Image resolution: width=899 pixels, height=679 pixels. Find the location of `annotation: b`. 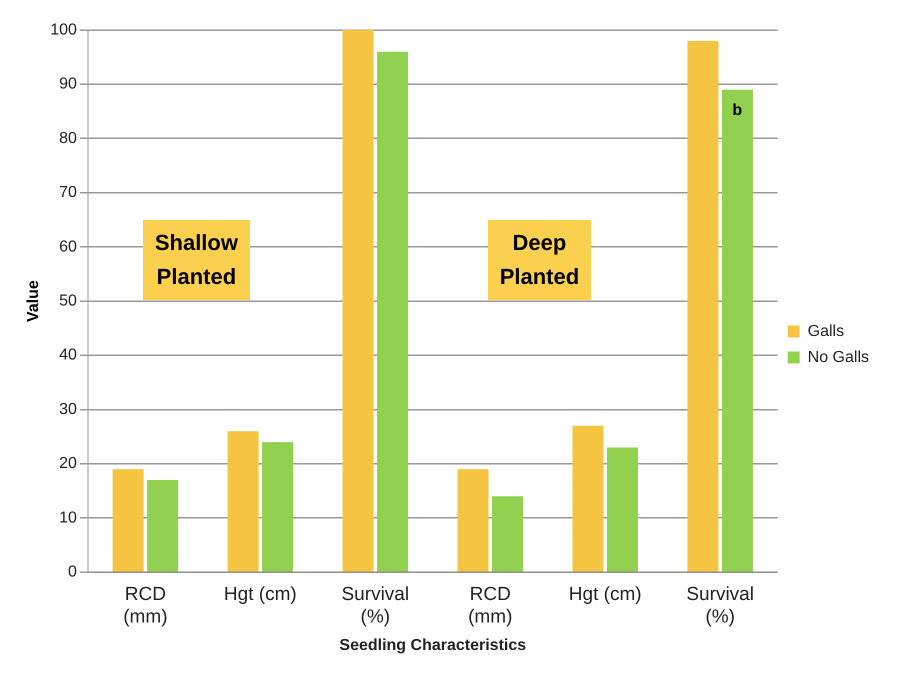

annotation: b is located at coordinates (737, 111).